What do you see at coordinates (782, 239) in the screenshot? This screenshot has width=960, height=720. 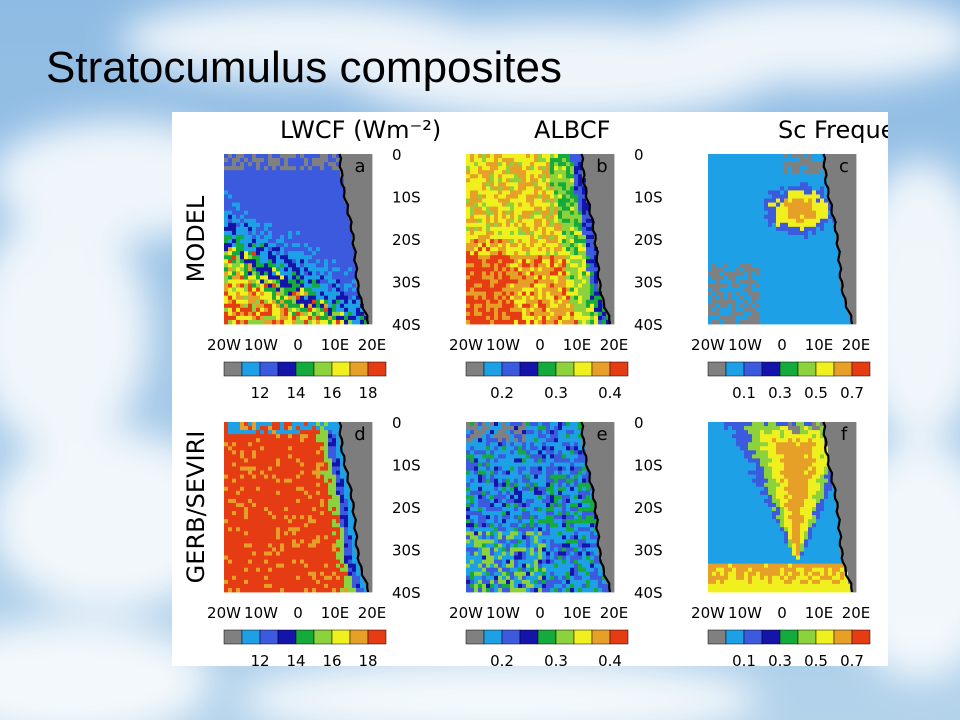 I see `panel-c-field` at bounding box center [782, 239].